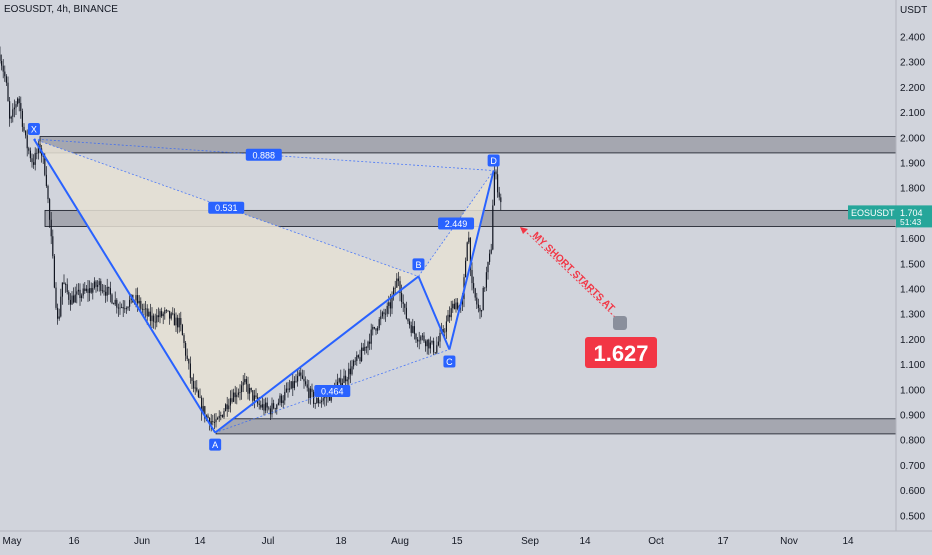  I want to click on pattern-point-b-badge, so click(418, 264).